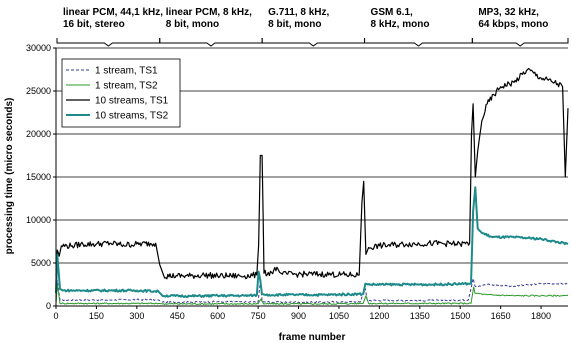 The image size is (572, 343). What do you see at coordinates (113, 12) in the screenshot?
I see `segment-label: linear PCM, 44,1 kHz,` at bounding box center [113, 12].